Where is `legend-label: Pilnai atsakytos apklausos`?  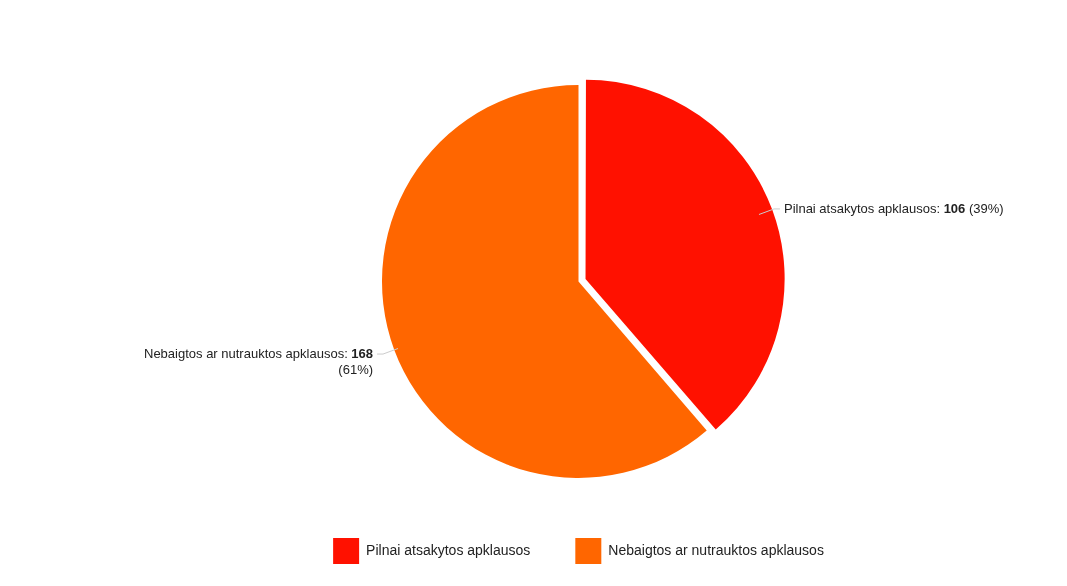
legend-label: Pilnai atsakytos apklausos is located at coordinates (448, 549).